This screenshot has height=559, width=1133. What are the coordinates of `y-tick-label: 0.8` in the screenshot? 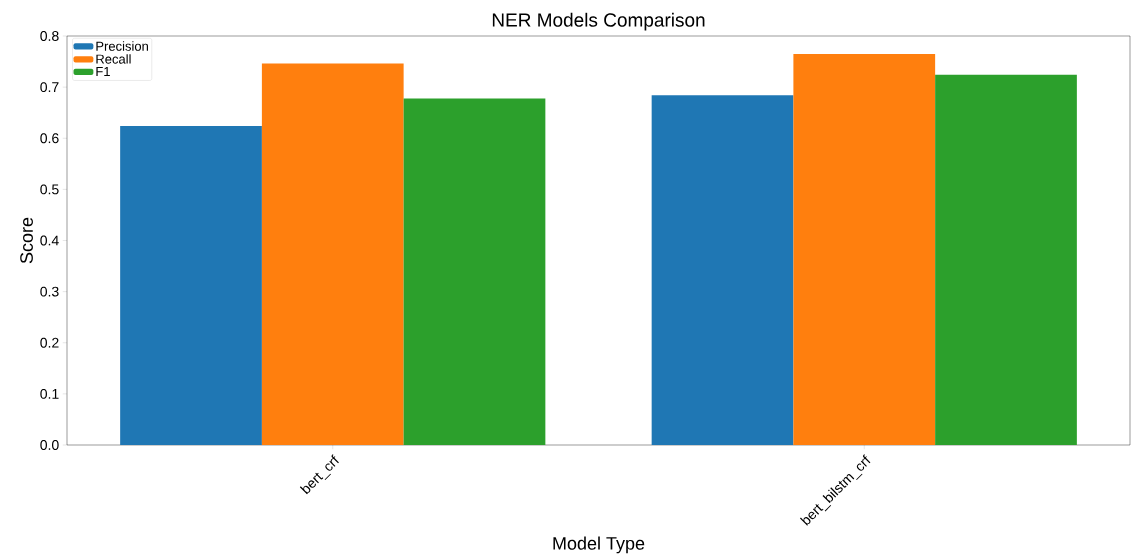 It's located at (49, 36).